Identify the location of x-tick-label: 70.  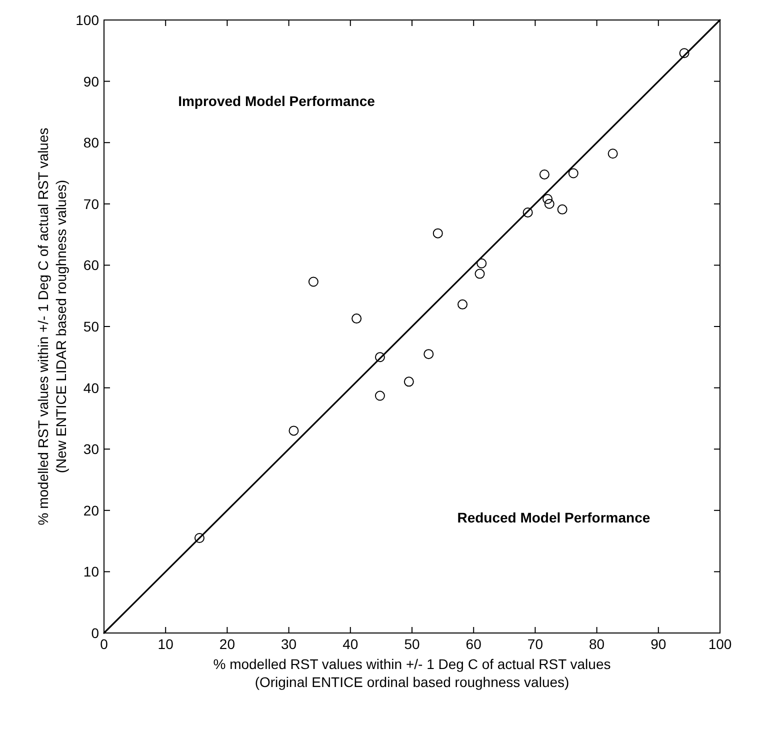
(535, 644).